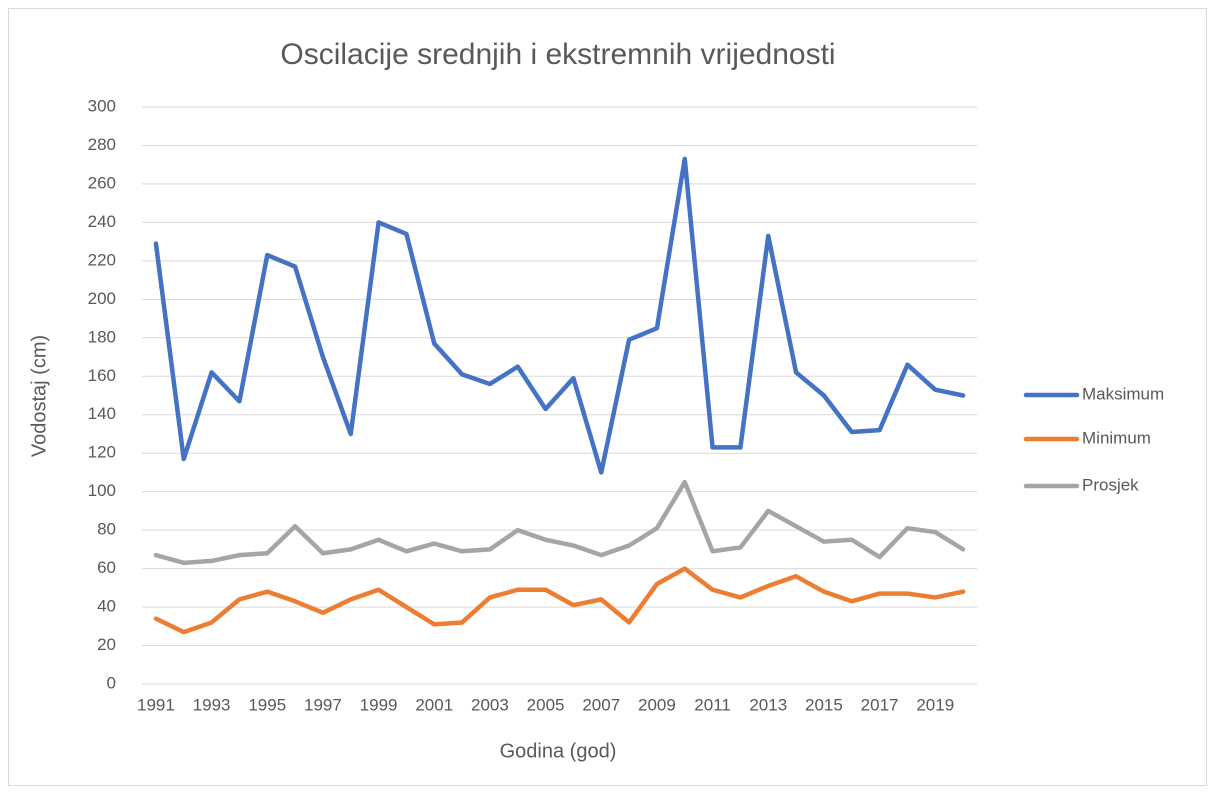  Describe the element at coordinates (267, 704) in the screenshot. I see `x-tick-label: 1995` at that location.